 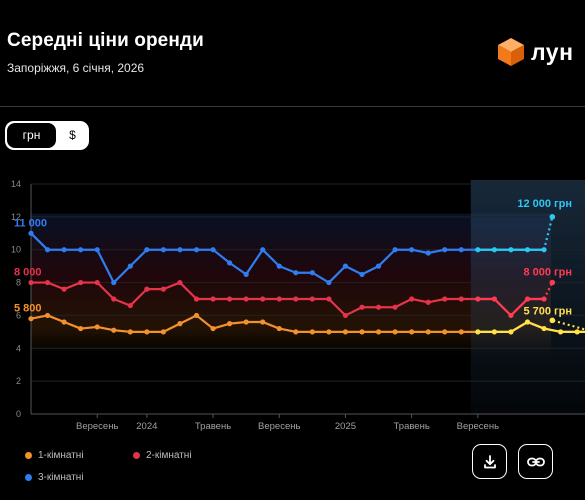 I want to click on y-tick-label: 0, so click(x=18, y=414).